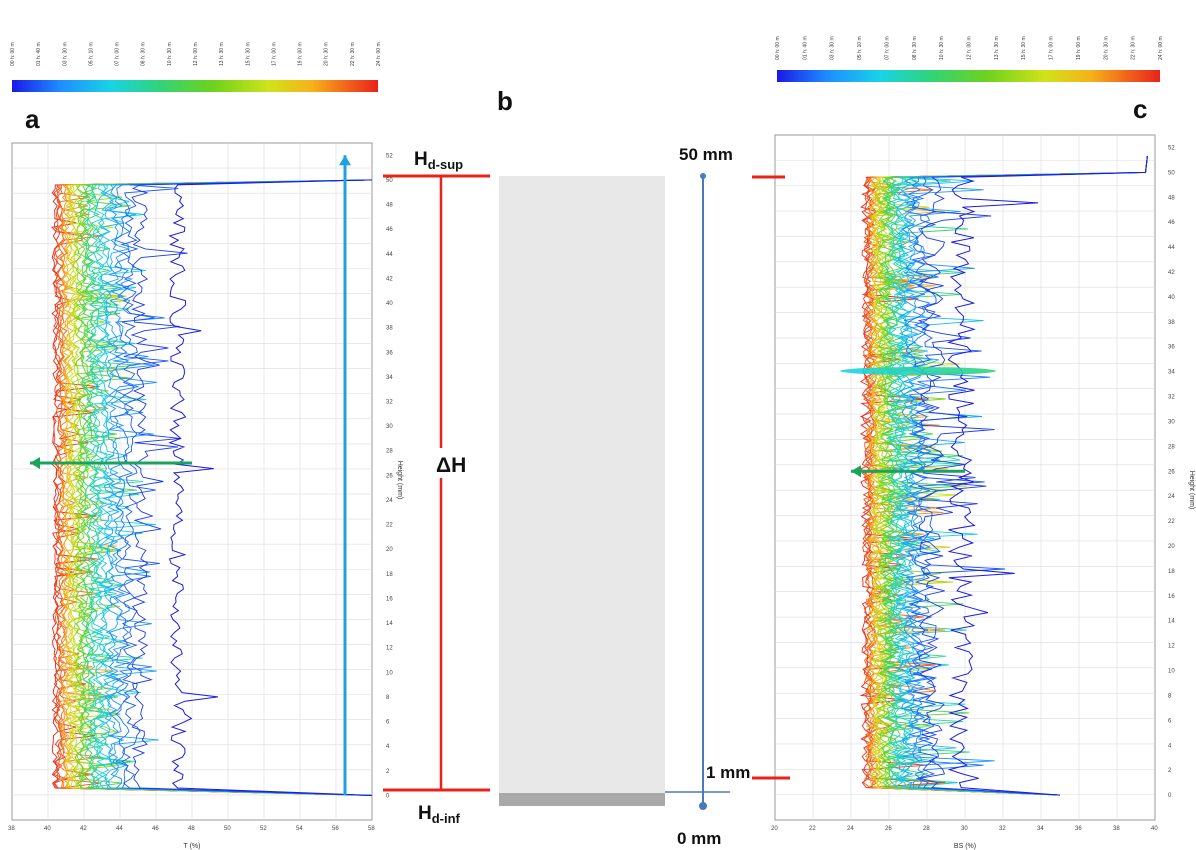 The image size is (1196, 850). Describe the element at coordinates (388, 772) in the screenshot. I see `y-tick-label: 2` at that location.